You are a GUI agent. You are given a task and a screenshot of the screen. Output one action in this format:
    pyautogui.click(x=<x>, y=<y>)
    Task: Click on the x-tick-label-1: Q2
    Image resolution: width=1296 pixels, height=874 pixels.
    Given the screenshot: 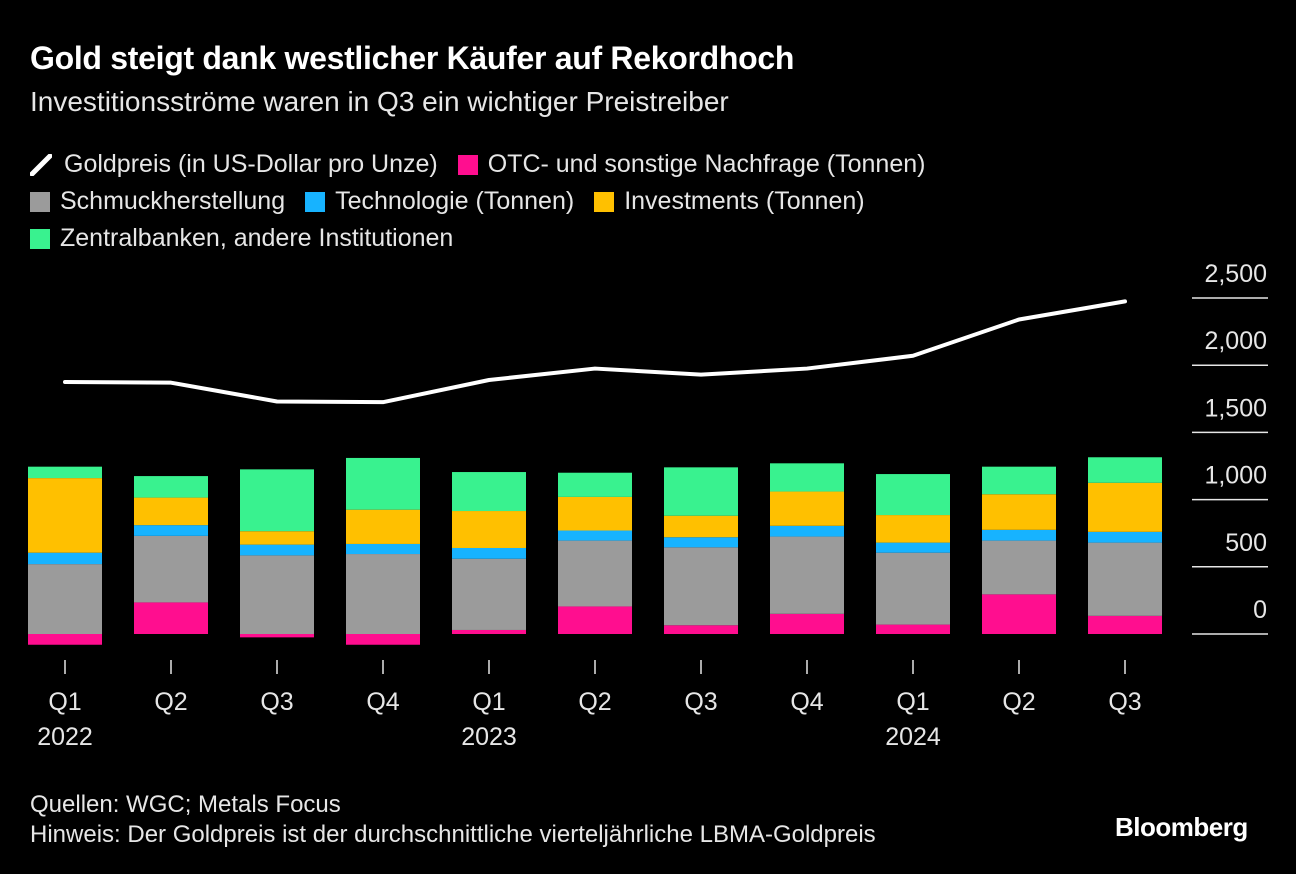 What is the action you would take?
    pyautogui.click(x=170, y=702)
    